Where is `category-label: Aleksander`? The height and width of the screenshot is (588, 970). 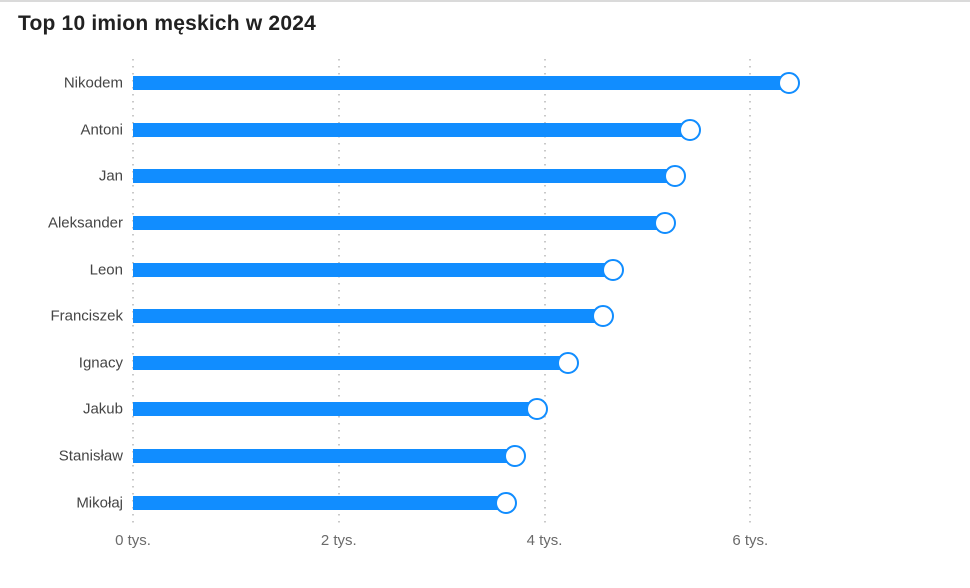 category-label: Aleksander is located at coordinates (85, 223).